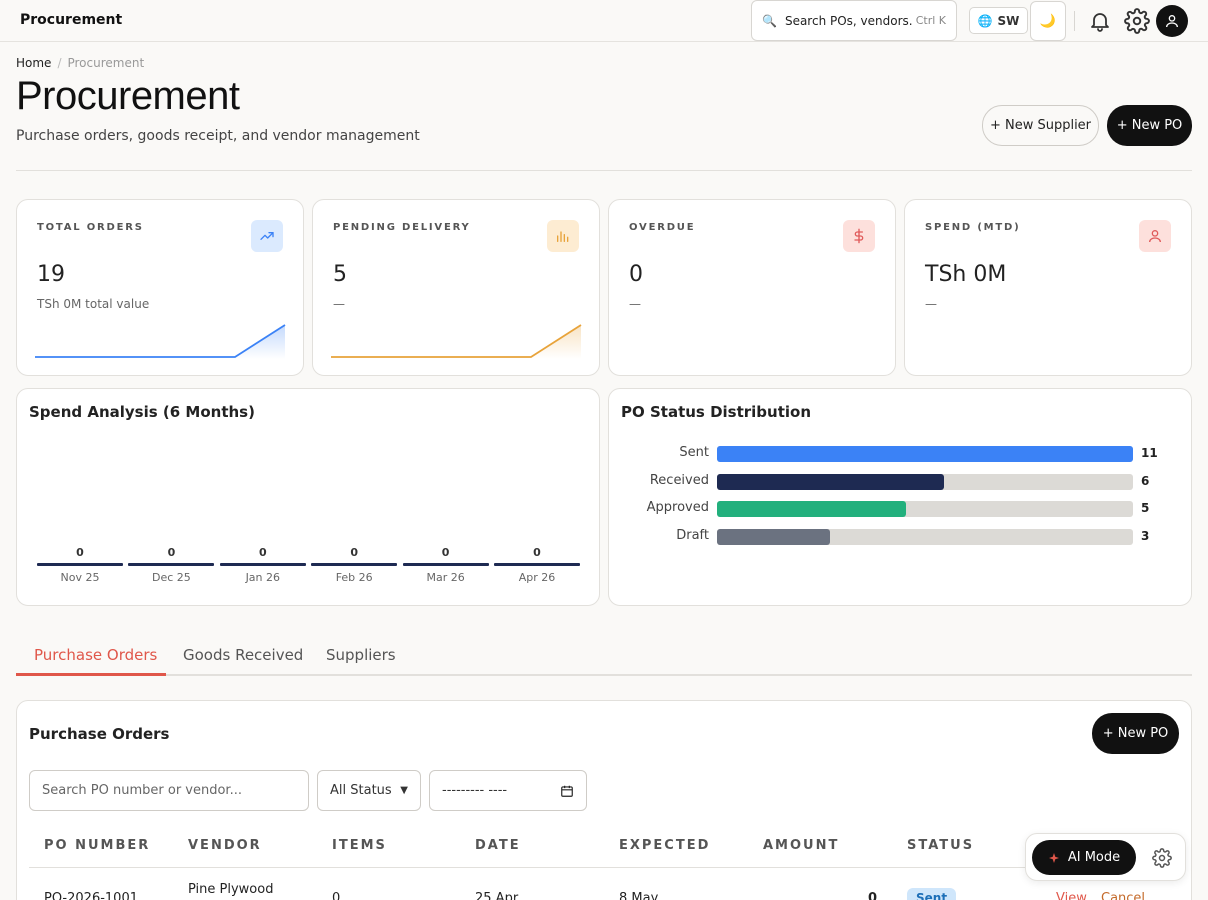 This screenshot has width=1208, height=900. What do you see at coordinates (665, 845) in the screenshot?
I see `column-header-expected: EXPECTED` at bounding box center [665, 845].